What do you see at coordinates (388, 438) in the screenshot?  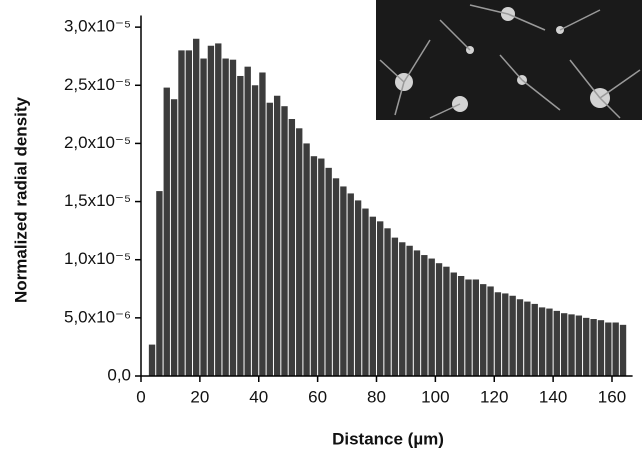 I see `x-axis-title: Distance (µm)` at bounding box center [388, 438].